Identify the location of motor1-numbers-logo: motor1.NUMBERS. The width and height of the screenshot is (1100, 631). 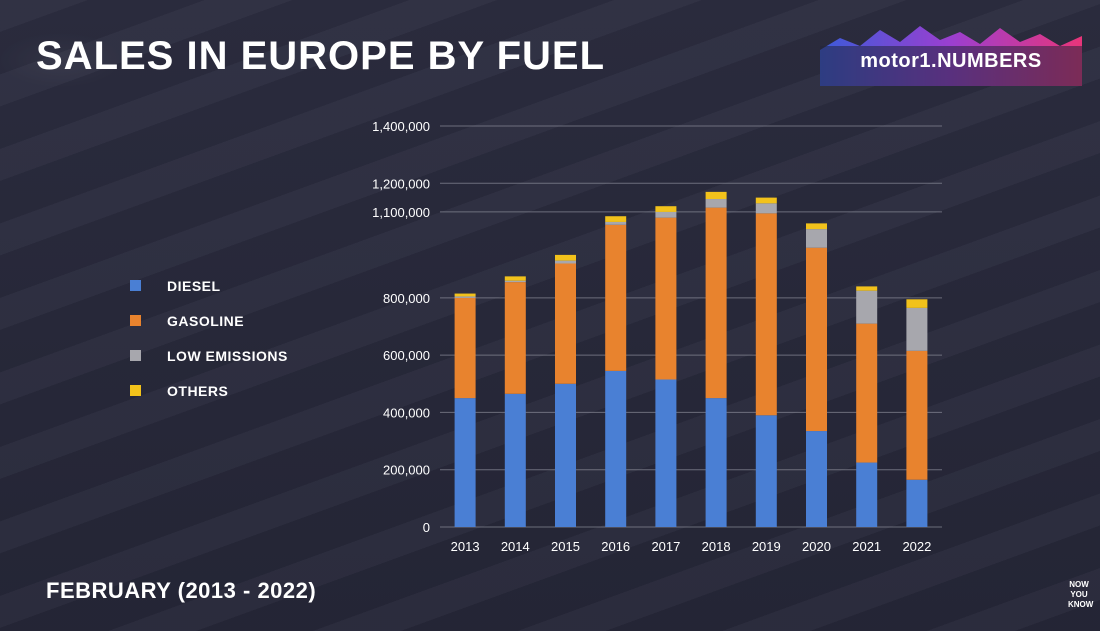
(951, 53).